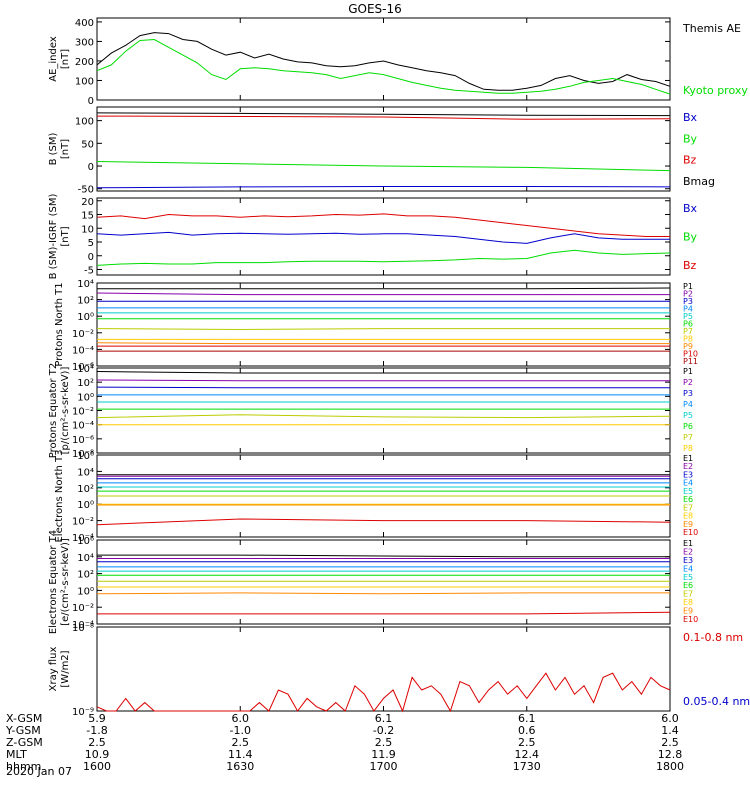 The image size is (750, 800). What do you see at coordinates (383, 593) in the screenshot?
I see `series-line-e9` at bounding box center [383, 593].